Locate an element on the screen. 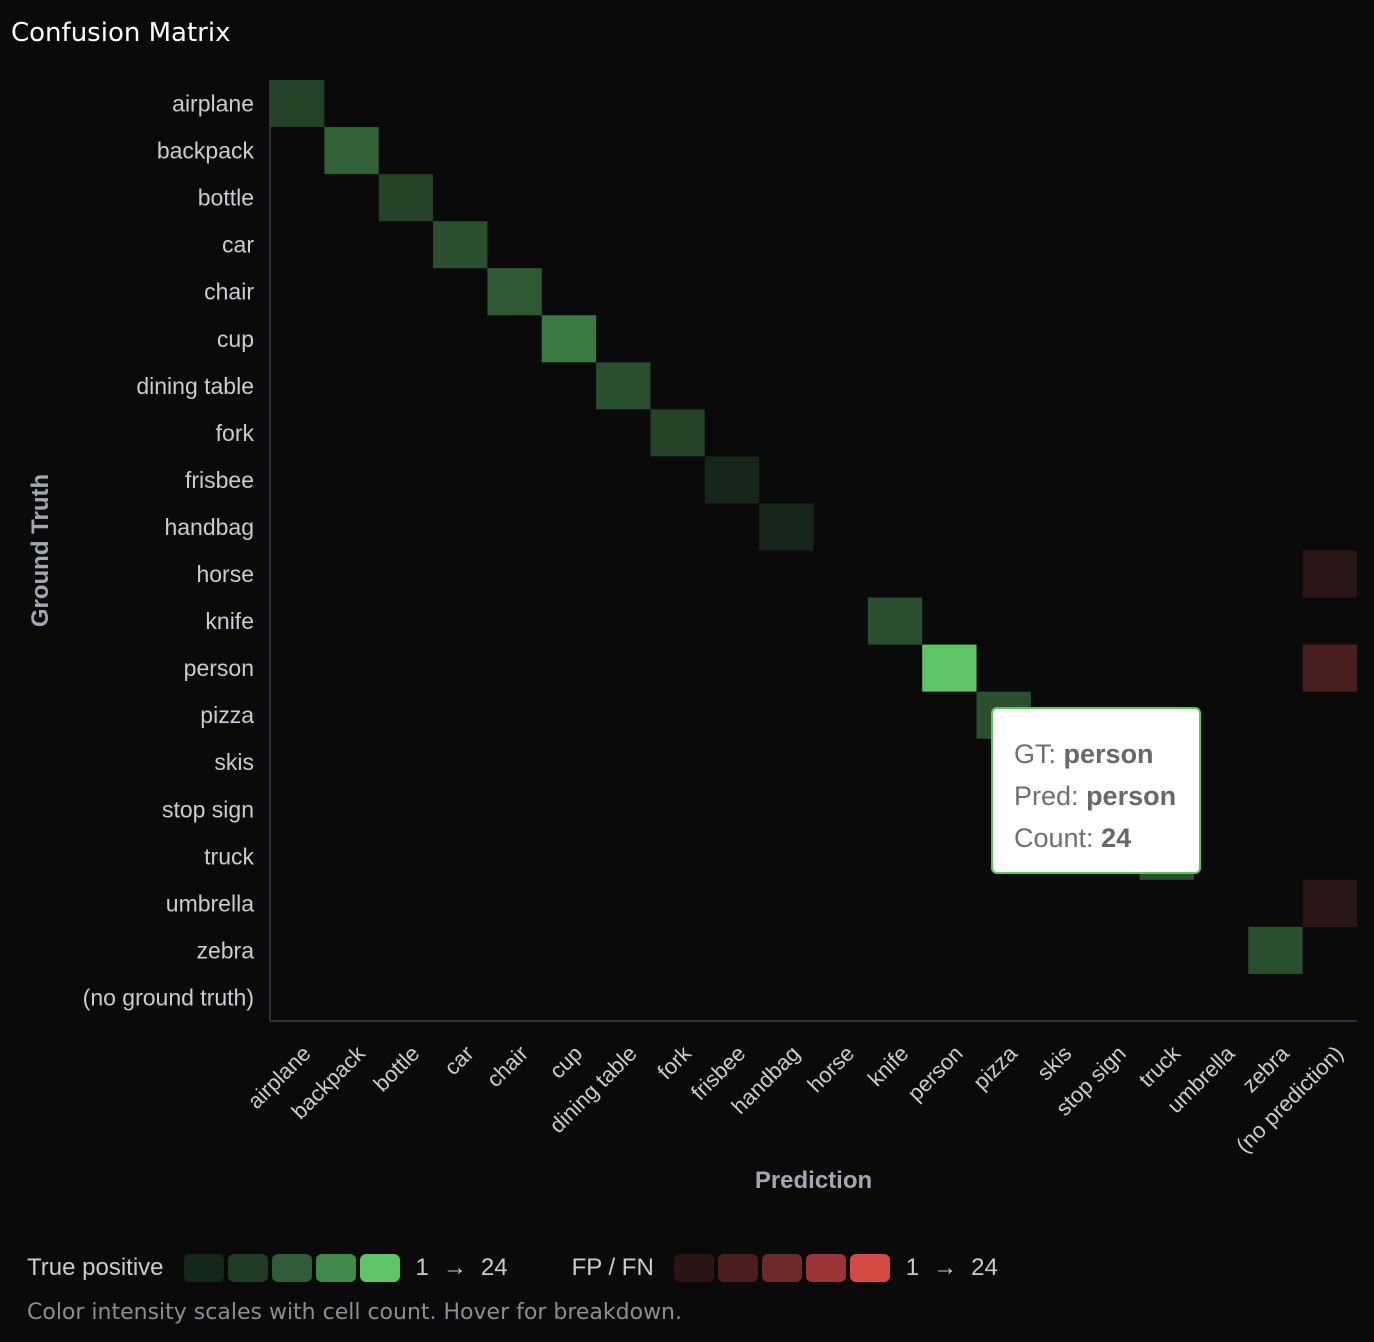 The height and width of the screenshot is (1342, 1374). y-tick-label: zebra is located at coordinates (225, 950).